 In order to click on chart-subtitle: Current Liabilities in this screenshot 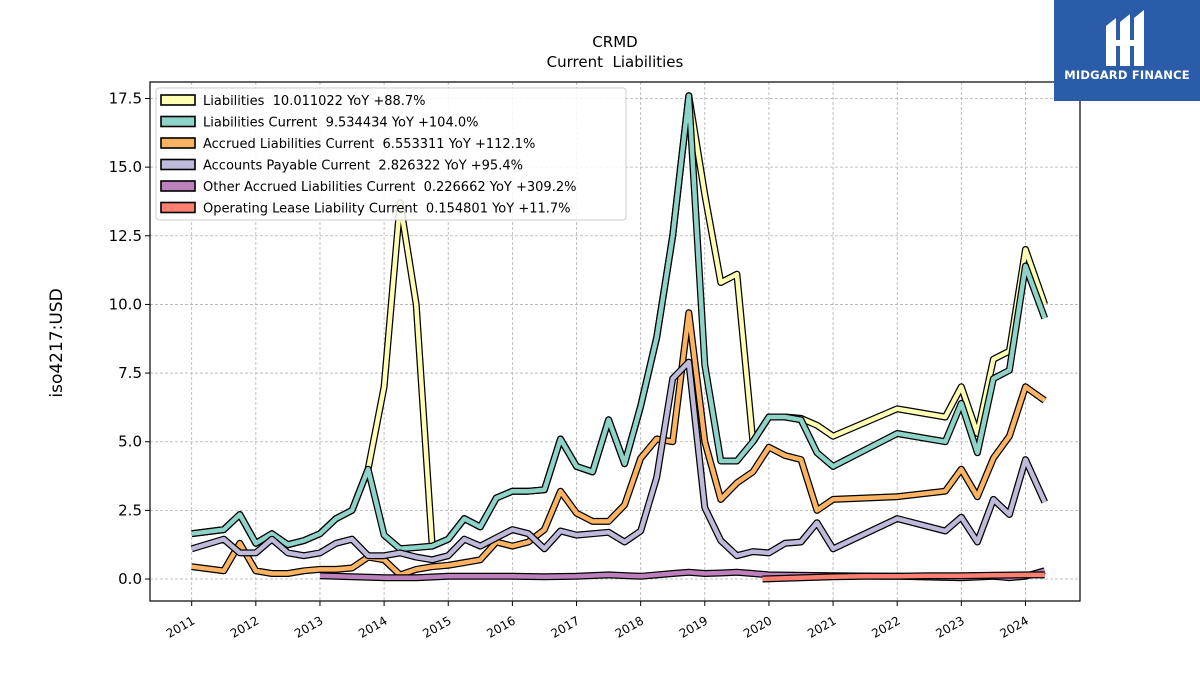, I will do `click(615, 62)`.